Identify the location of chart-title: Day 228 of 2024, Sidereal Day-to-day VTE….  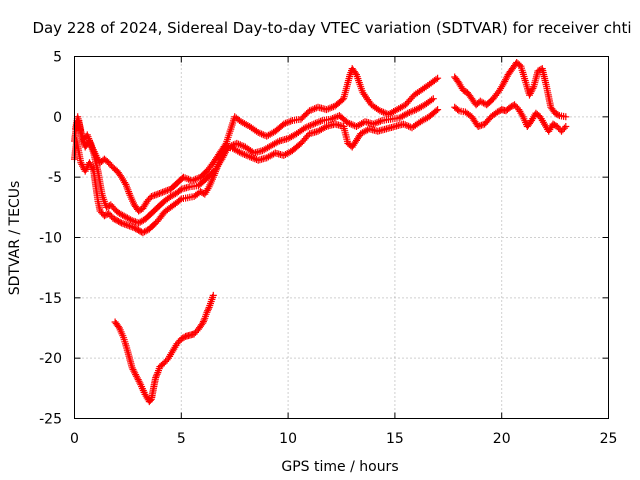
(331, 28).